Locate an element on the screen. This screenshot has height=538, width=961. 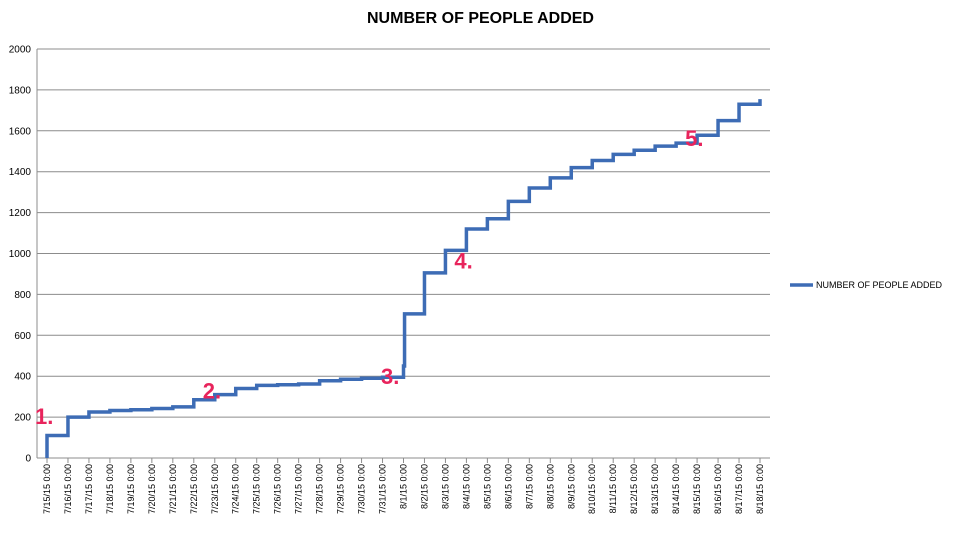
x-tick-label: 8/2/15 0:00 is located at coordinates (424, 486).